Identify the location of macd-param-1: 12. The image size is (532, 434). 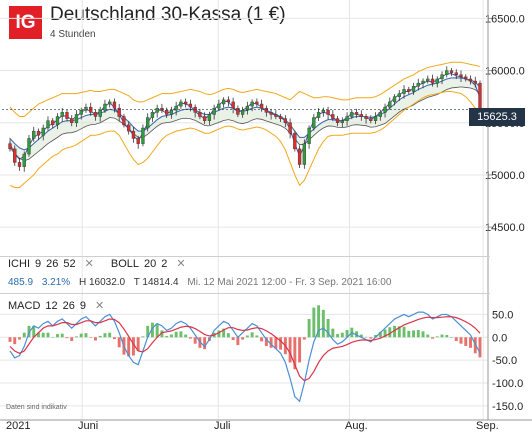
(51, 306).